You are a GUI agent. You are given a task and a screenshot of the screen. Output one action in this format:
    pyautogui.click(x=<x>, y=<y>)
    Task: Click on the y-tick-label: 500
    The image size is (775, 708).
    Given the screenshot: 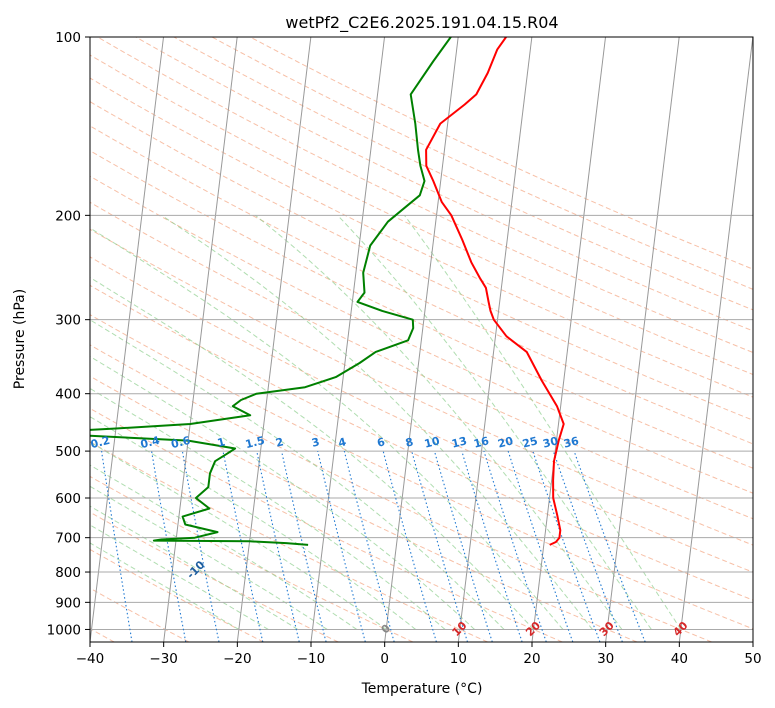 What is the action you would take?
    pyautogui.click(x=68, y=452)
    